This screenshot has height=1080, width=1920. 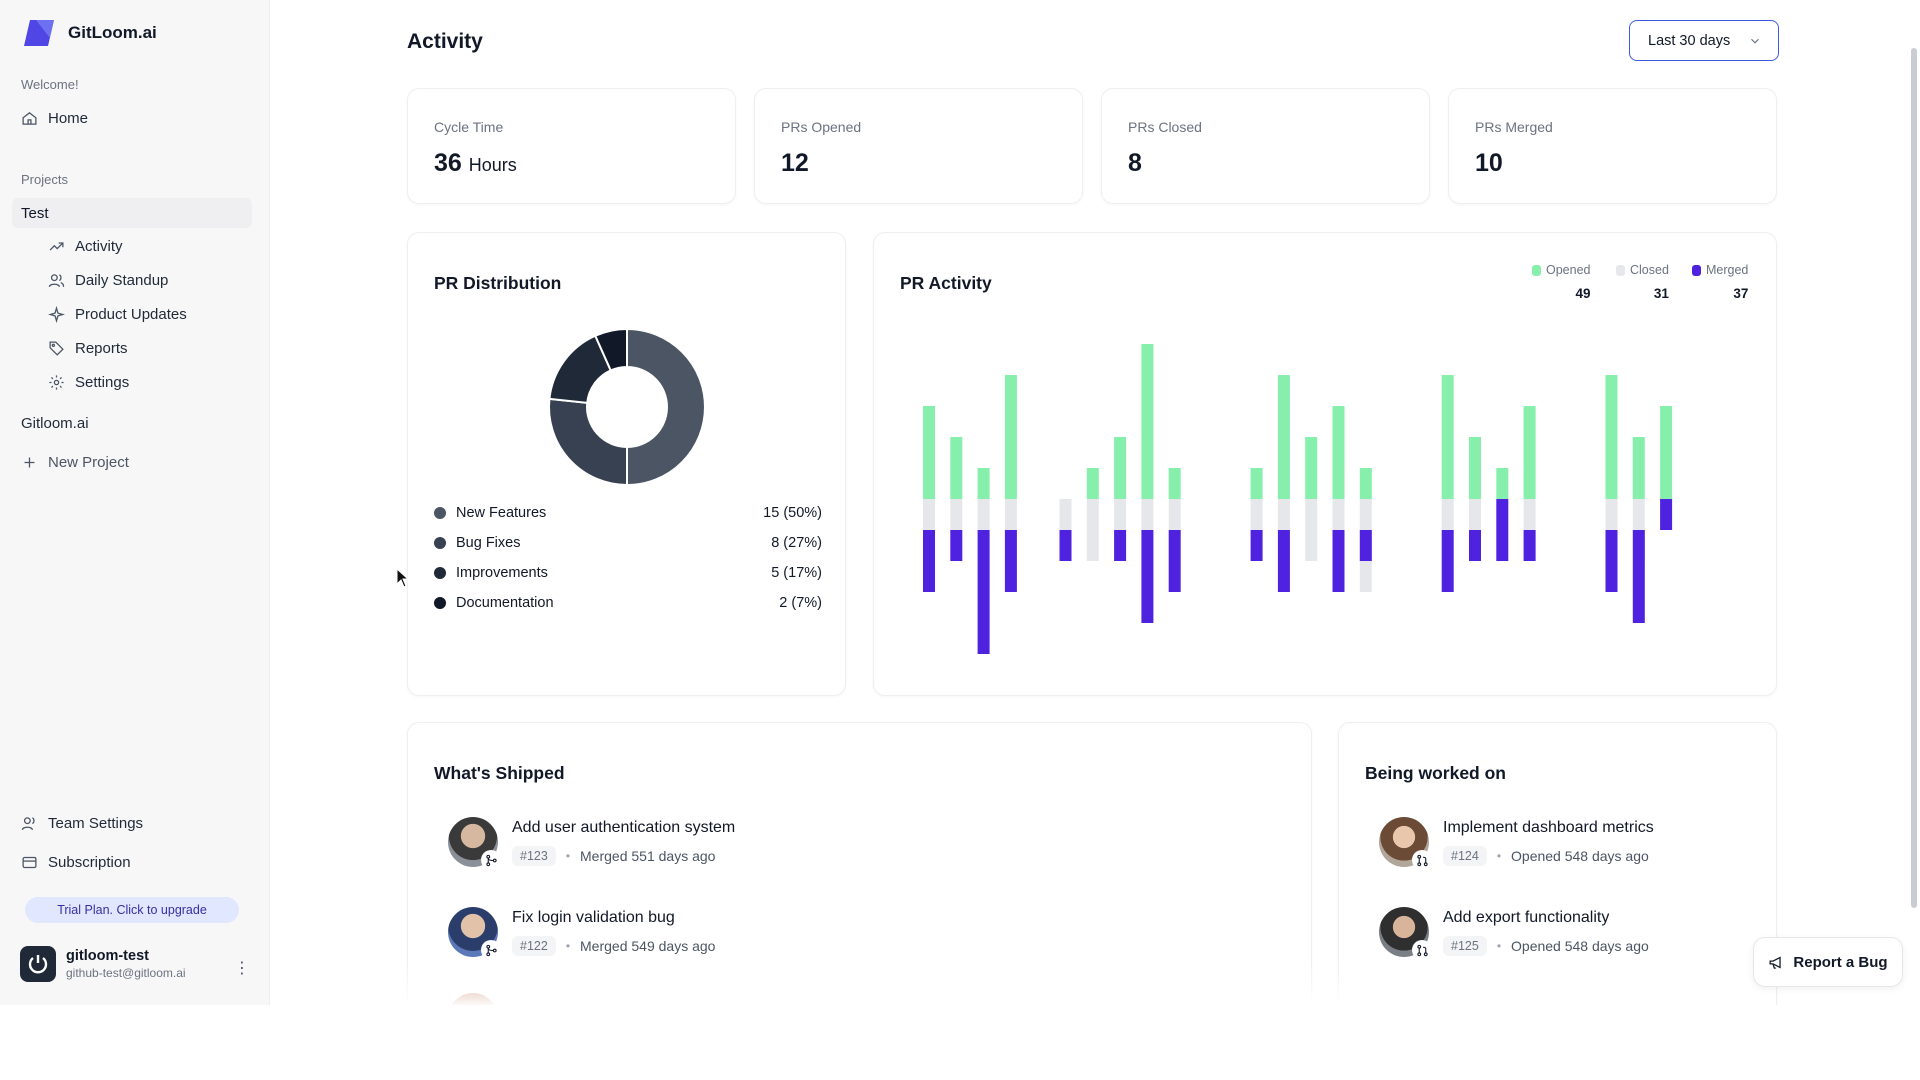 What do you see at coordinates (534, 856) in the screenshot?
I see `pr-number: #123` at bounding box center [534, 856].